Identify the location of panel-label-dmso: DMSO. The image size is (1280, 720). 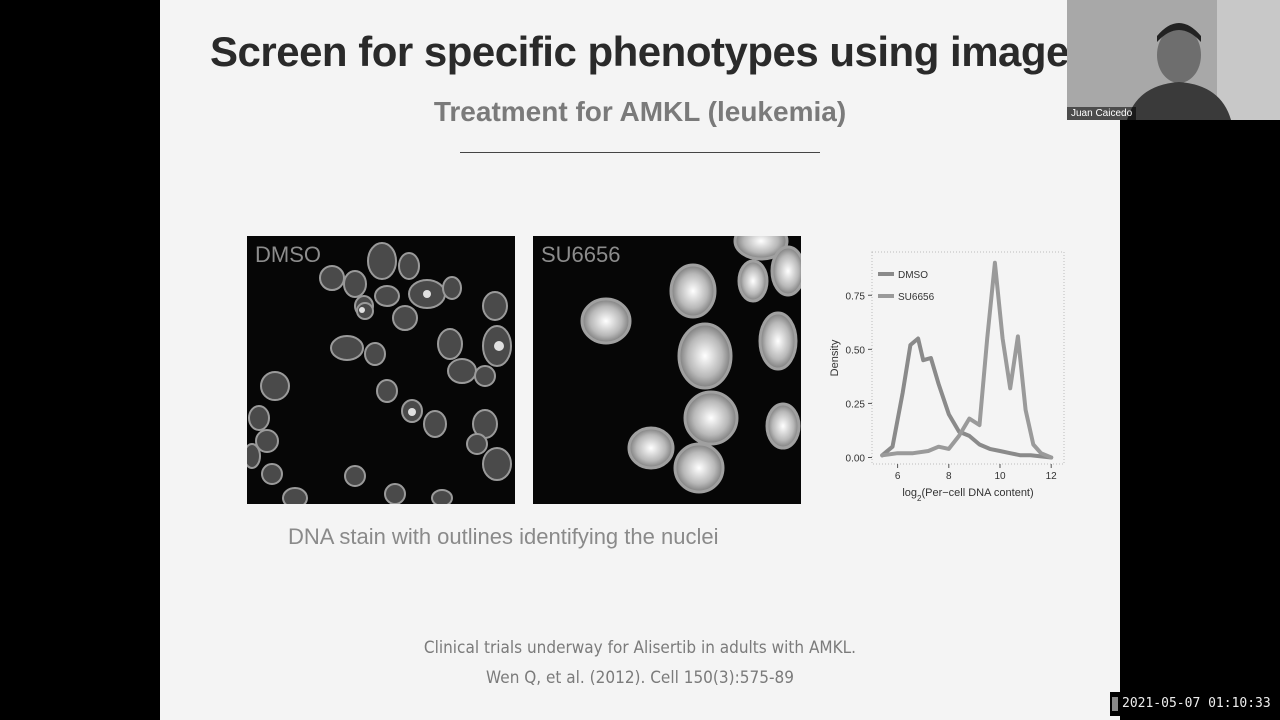
(288, 254).